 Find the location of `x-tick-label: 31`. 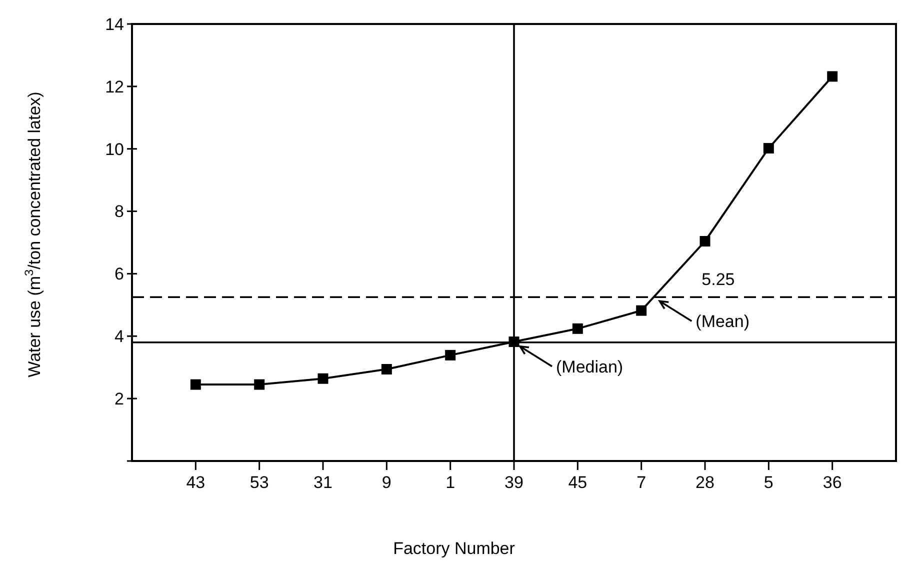

x-tick-label: 31 is located at coordinates (323, 482).